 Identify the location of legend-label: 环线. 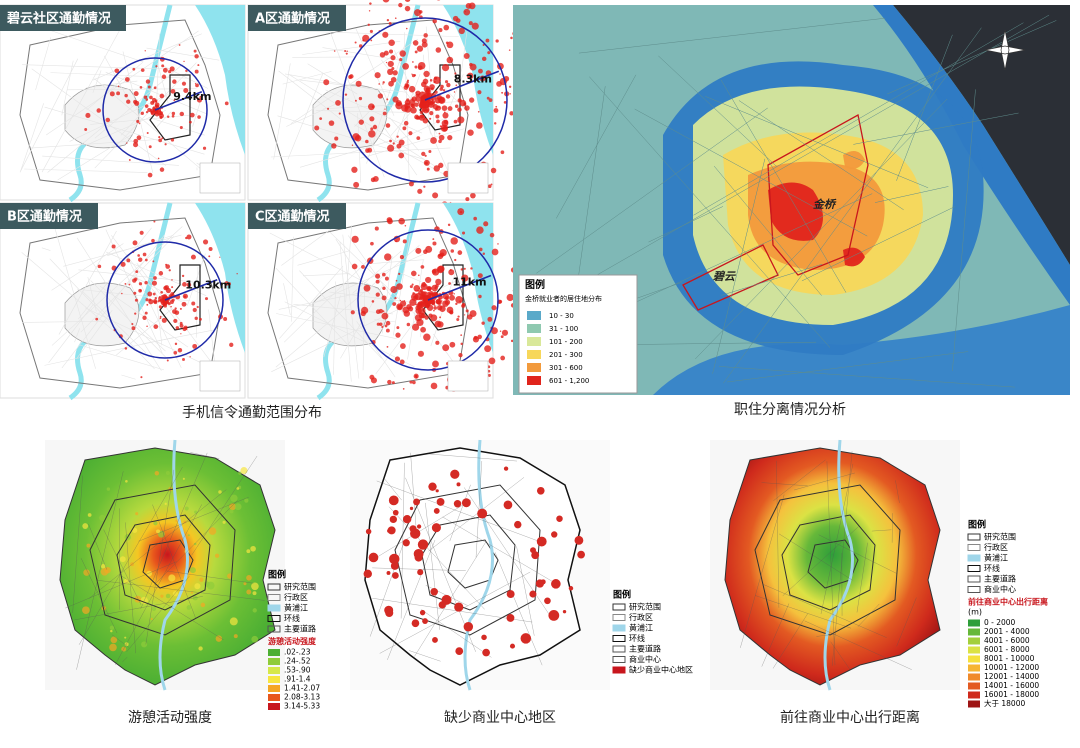
(992, 568).